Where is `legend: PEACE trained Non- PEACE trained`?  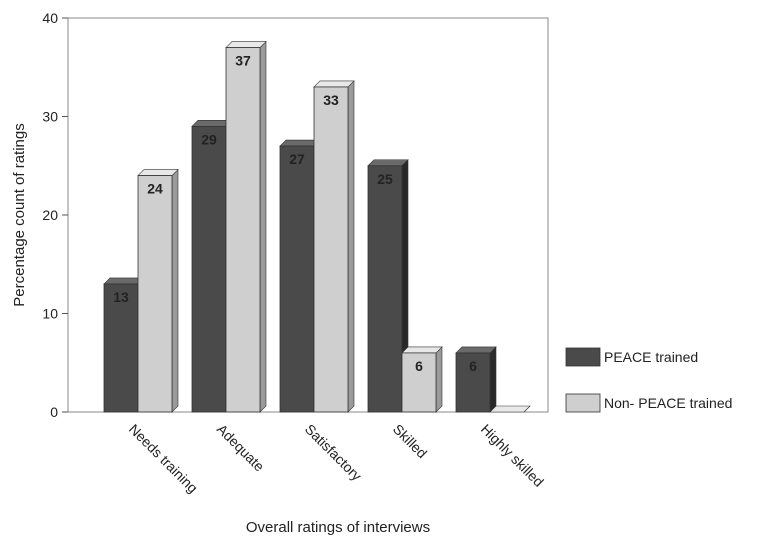 legend: PEACE trained Non- PEACE trained is located at coordinates (648, 380).